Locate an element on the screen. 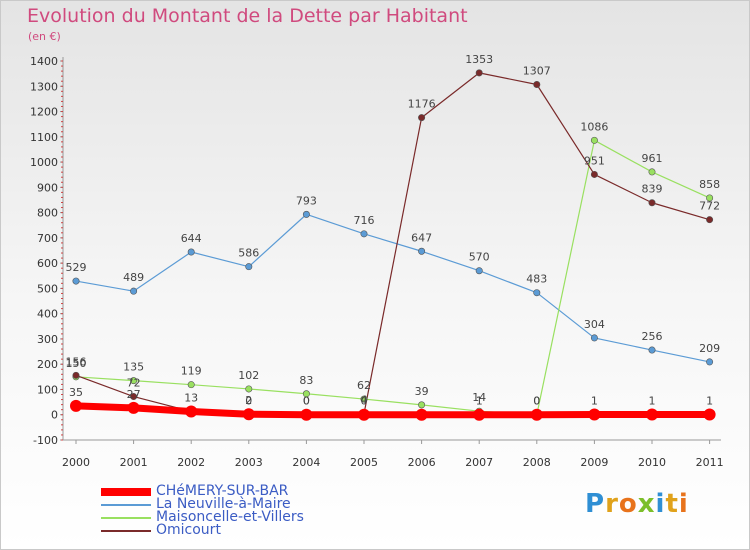 The image size is (750, 550). x-tick-label: 2002 is located at coordinates (191, 462).